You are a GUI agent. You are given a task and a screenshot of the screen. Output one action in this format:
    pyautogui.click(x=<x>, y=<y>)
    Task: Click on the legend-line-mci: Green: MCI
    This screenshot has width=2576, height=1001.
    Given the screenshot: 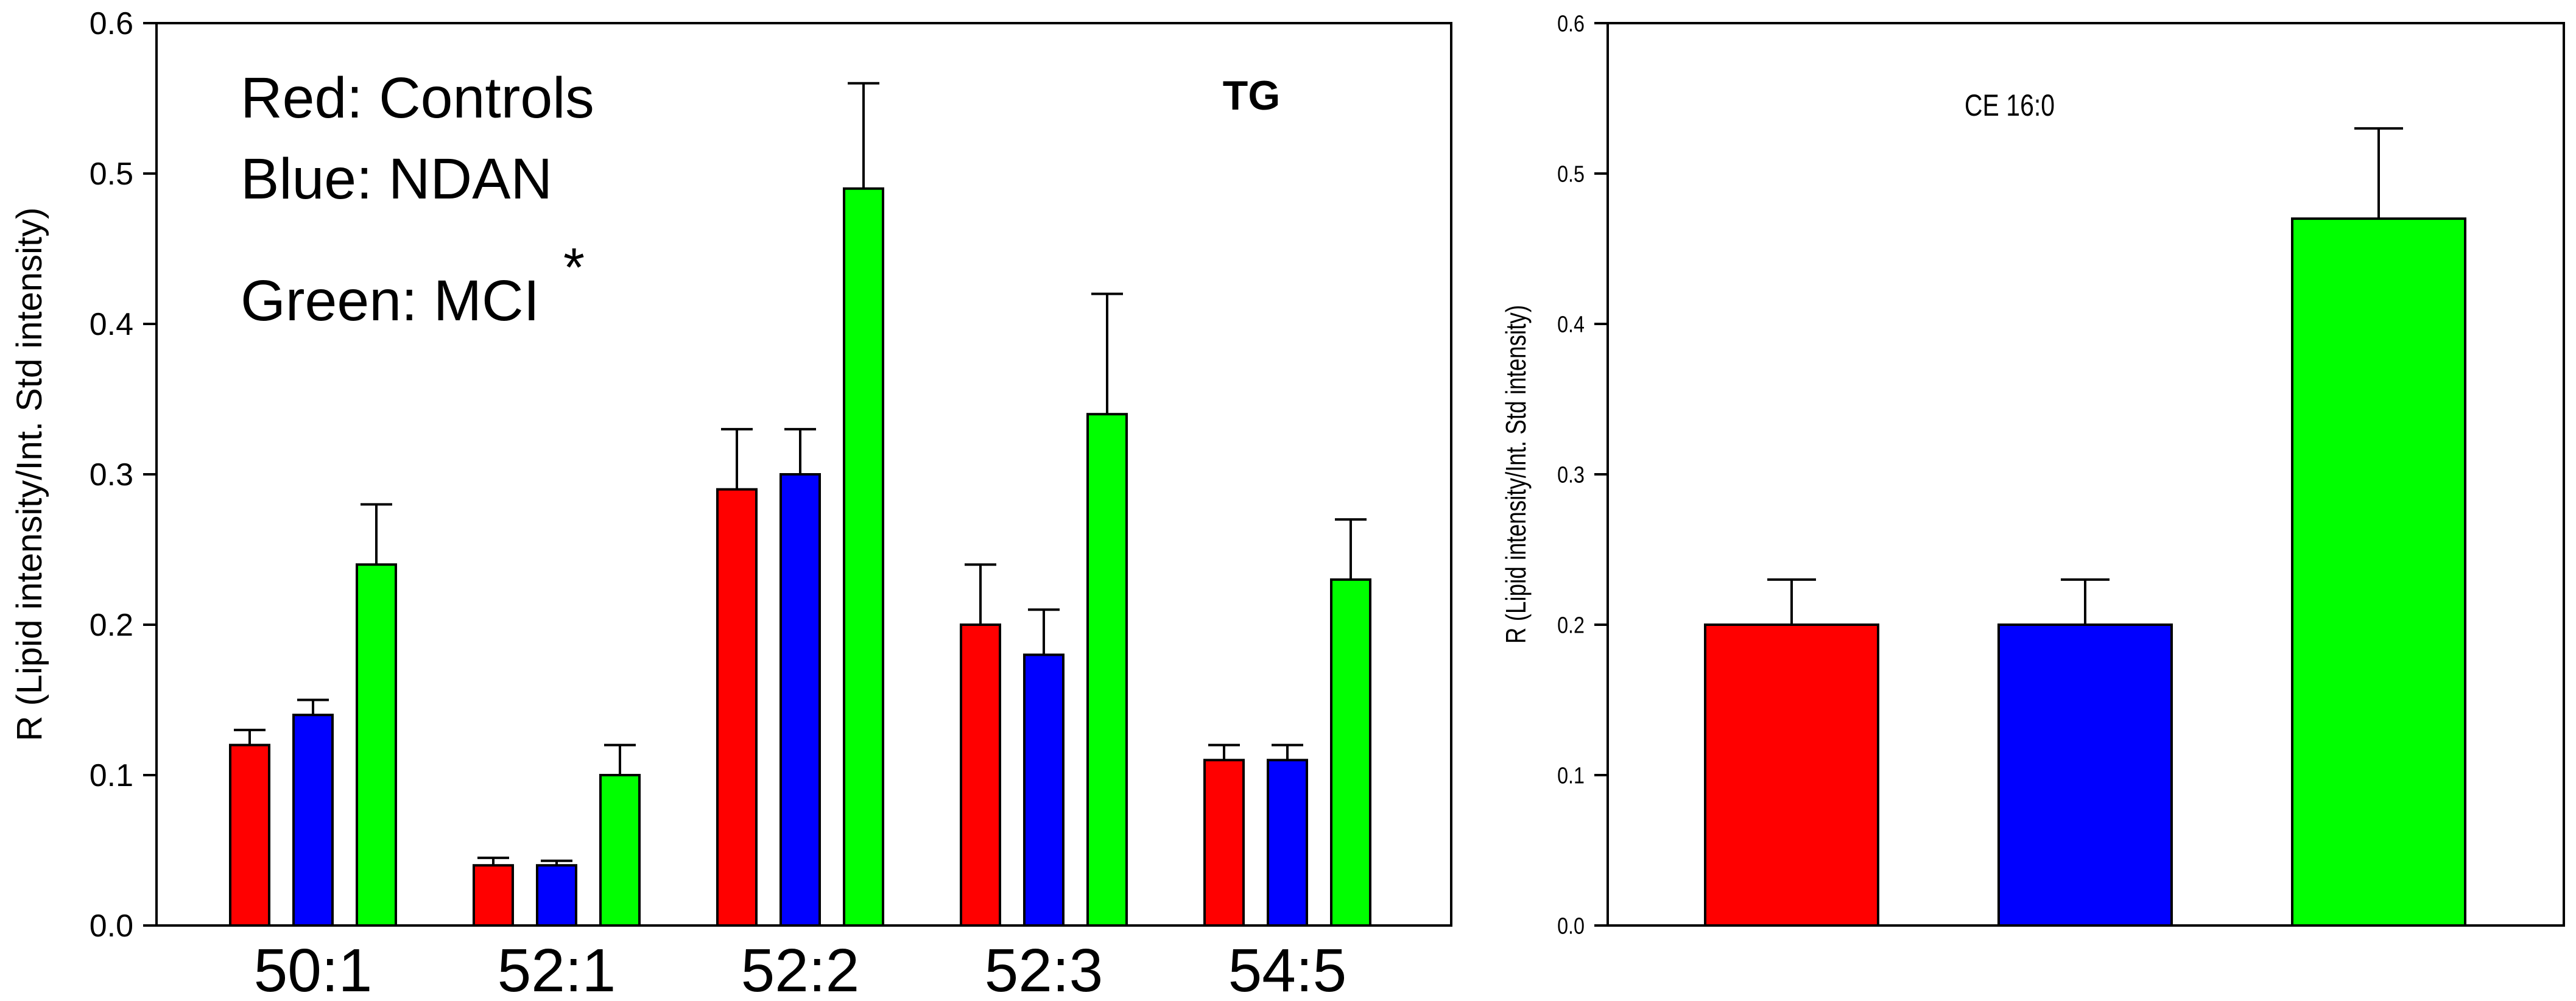 What is the action you would take?
    pyautogui.click(x=390, y=301)
    